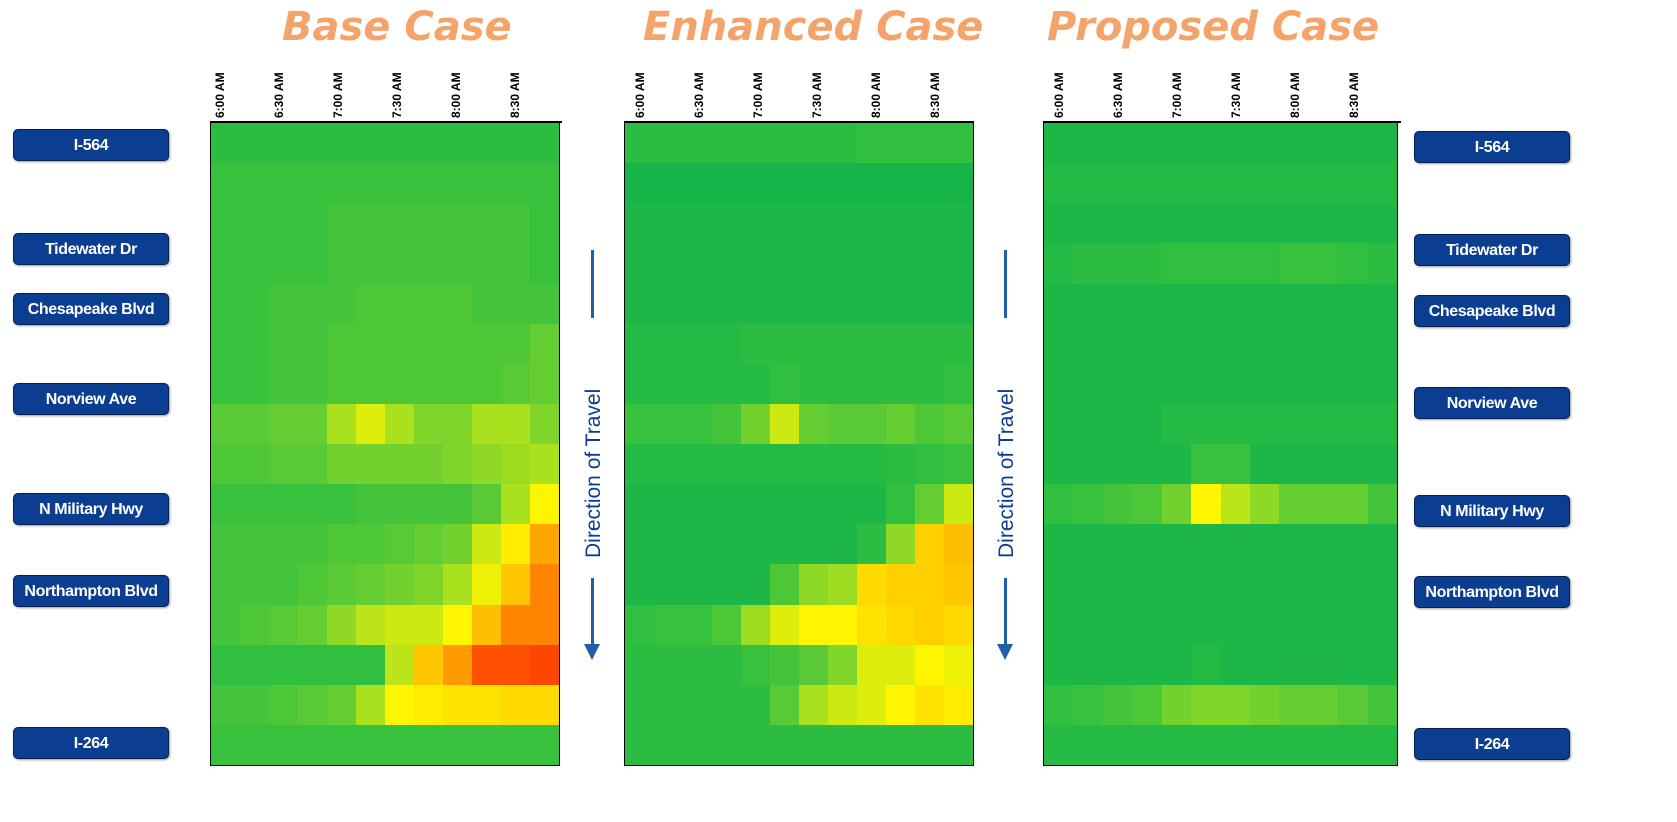 The width and height of the screenshot is (1677, 822). Describe the element at coordinates (640, 95) in the screenshot. I see `enhanced-tick-label: 6:00 AM` at that location.